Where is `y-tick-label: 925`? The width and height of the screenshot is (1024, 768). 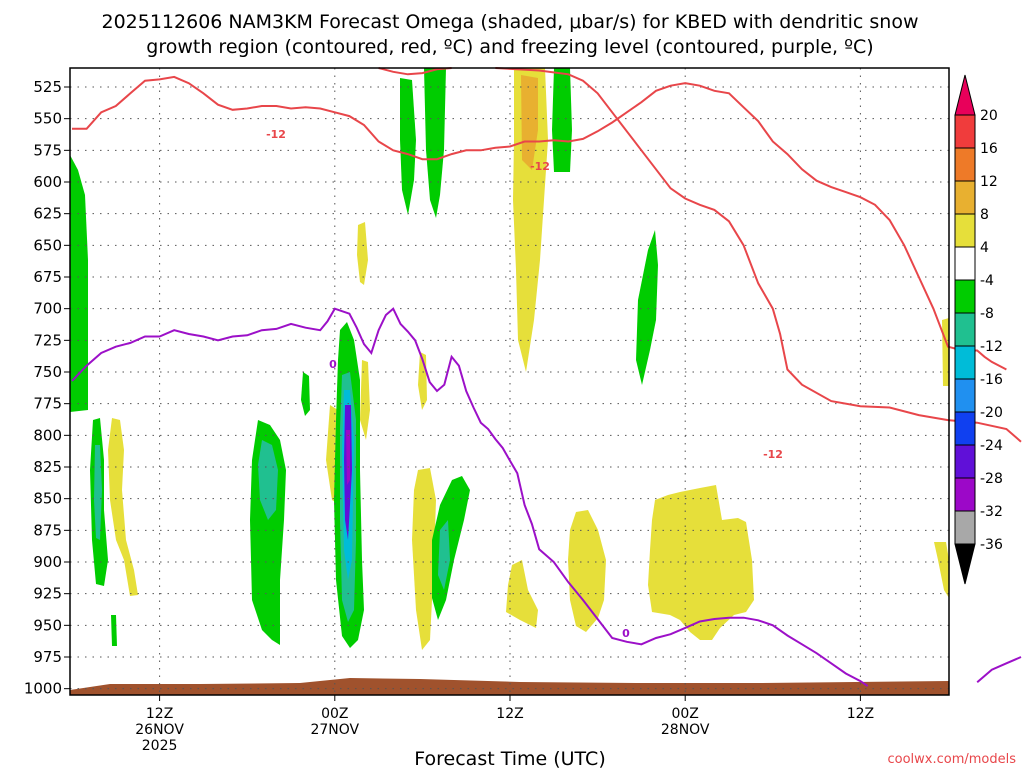 y-tick-label: 925 is located at coordinates (47, 594).